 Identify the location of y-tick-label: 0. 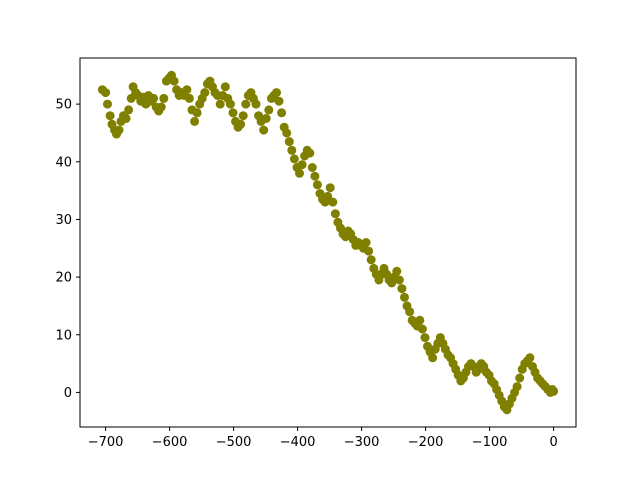
(68, 393).